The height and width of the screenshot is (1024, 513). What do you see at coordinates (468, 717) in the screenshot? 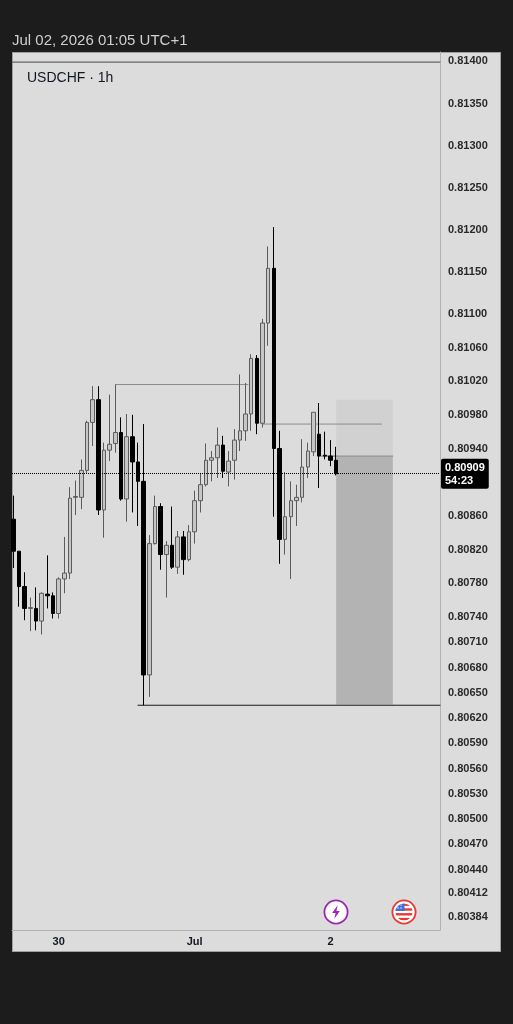
I see `y-tick-label: 0.80620` at bounding box center [468, 717].